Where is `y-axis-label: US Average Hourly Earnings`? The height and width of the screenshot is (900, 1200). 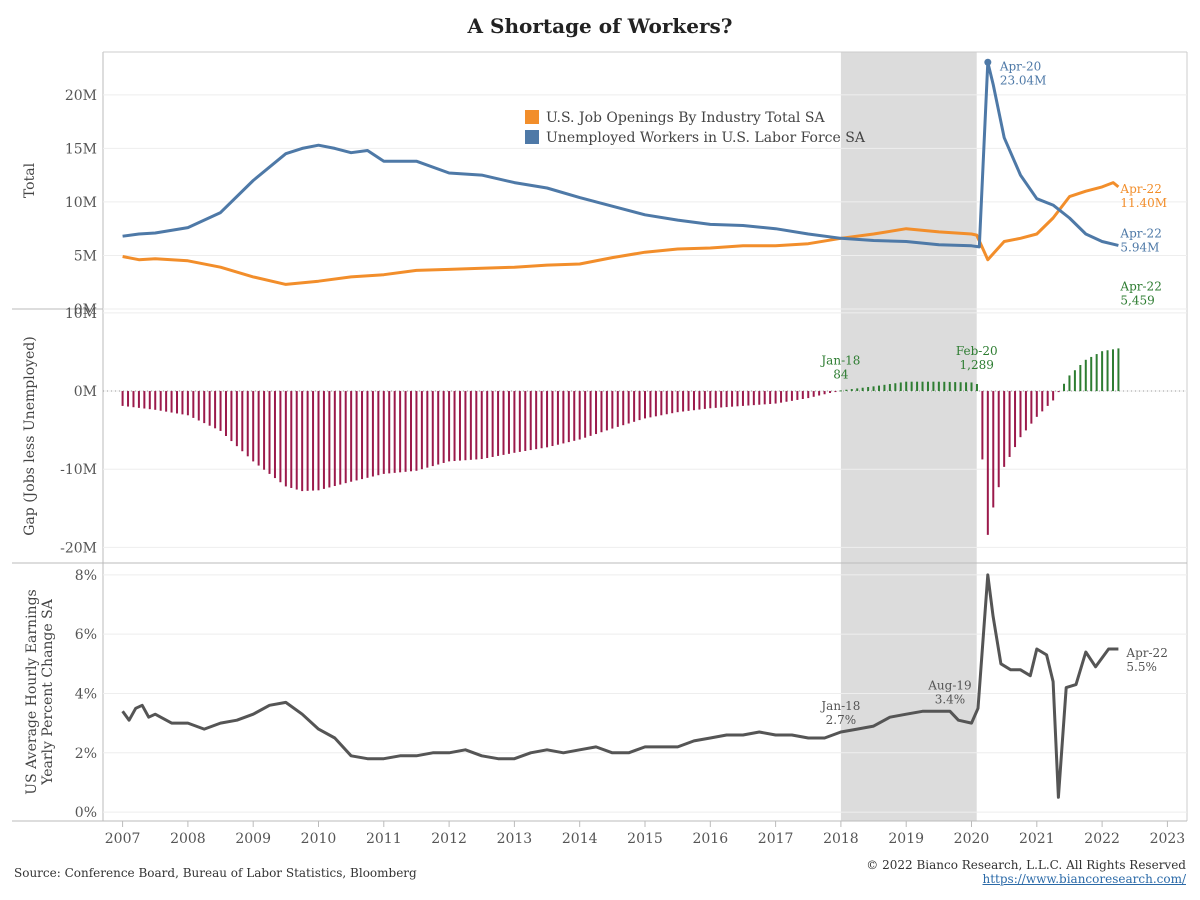
y-axis-label: US Average Hourly Earnings is located at coordinates (32, 691).